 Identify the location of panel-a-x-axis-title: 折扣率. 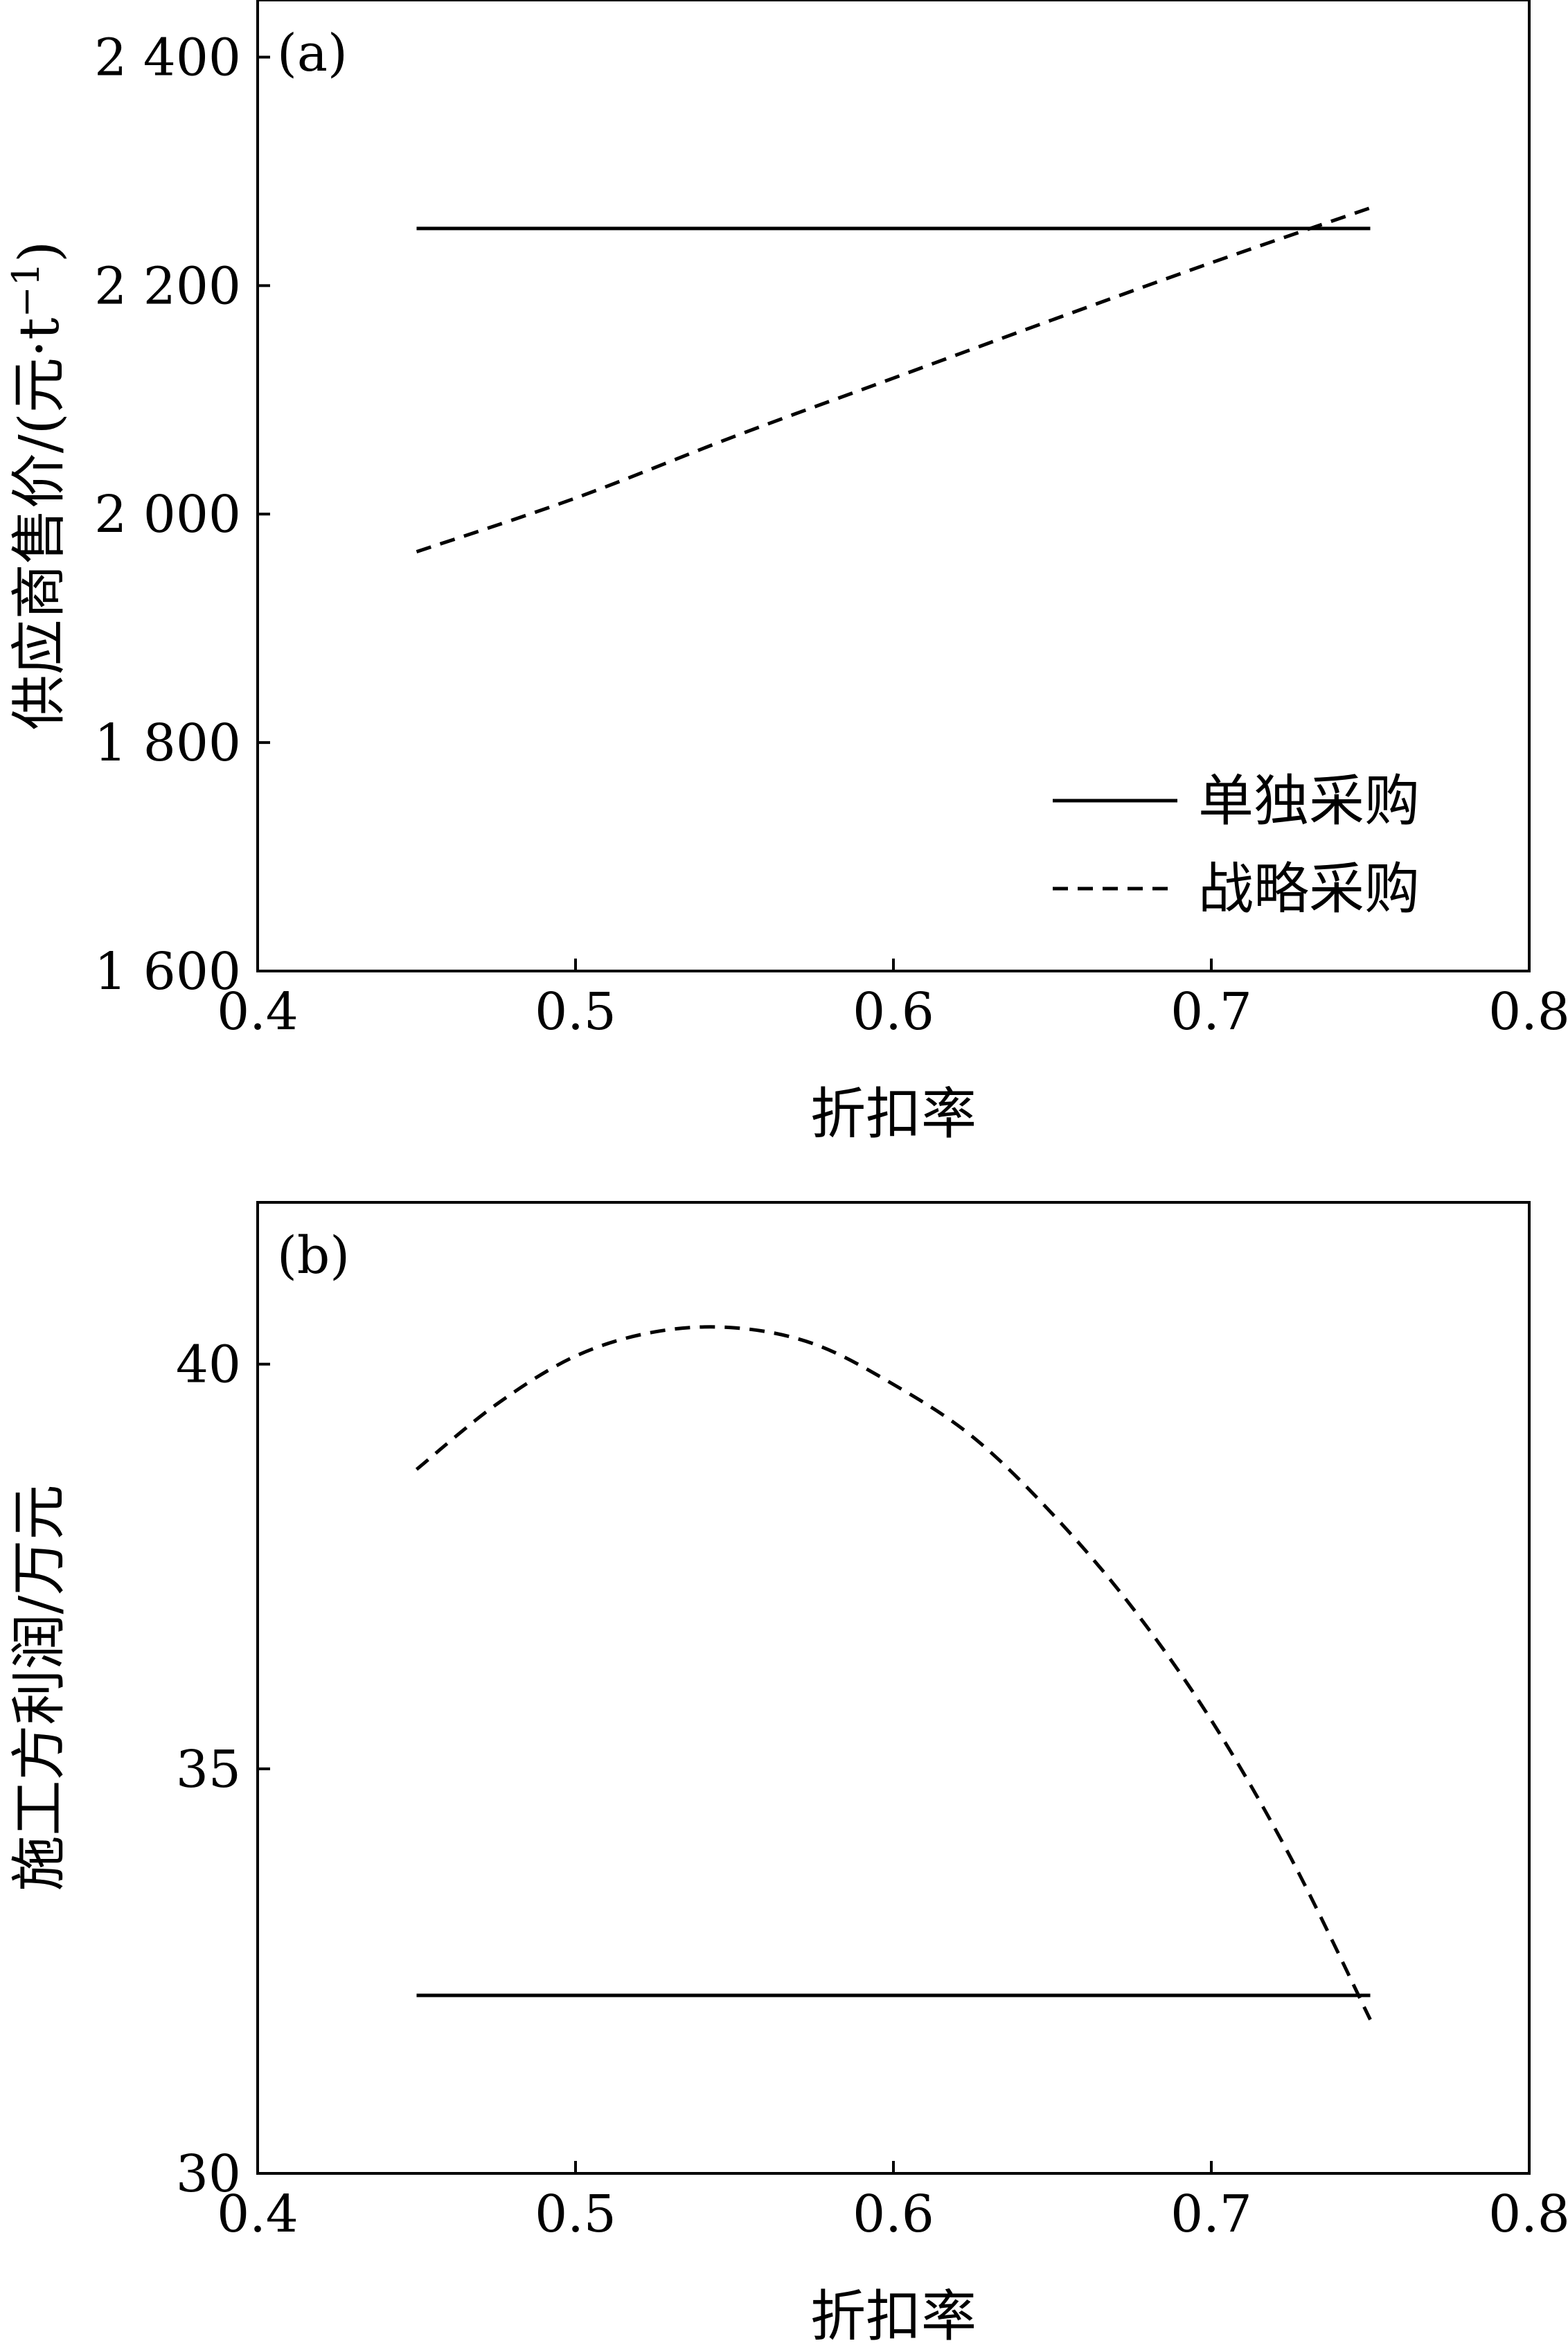
(893, 1114).